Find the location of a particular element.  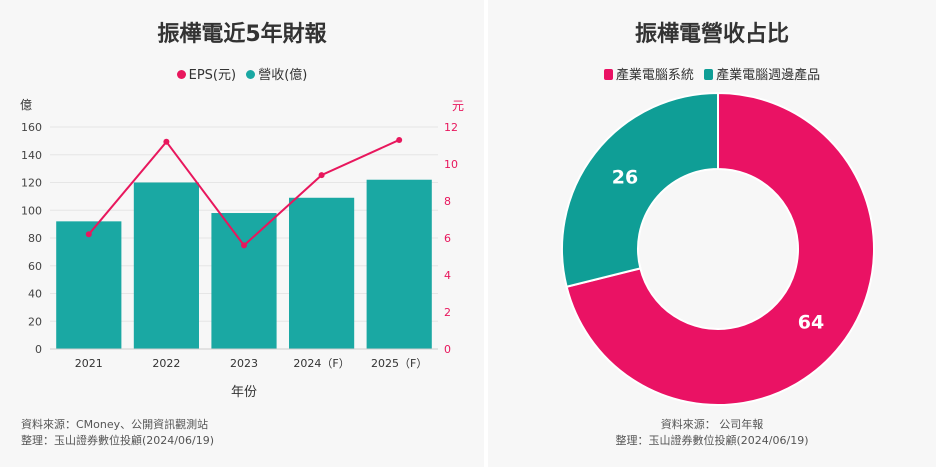

right-source: 資料來源： 公司年報 整理：玉山證券數位投顧(2024/06/19) is located at coordinates (712, 433).